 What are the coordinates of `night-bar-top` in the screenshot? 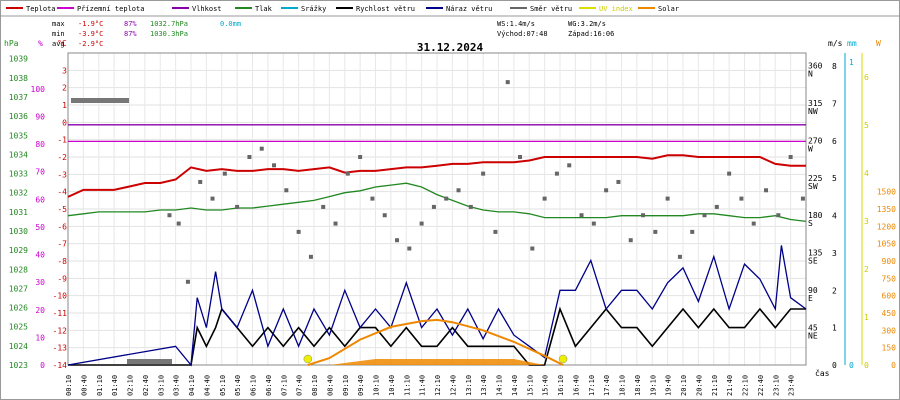 It's located at (100, 100).